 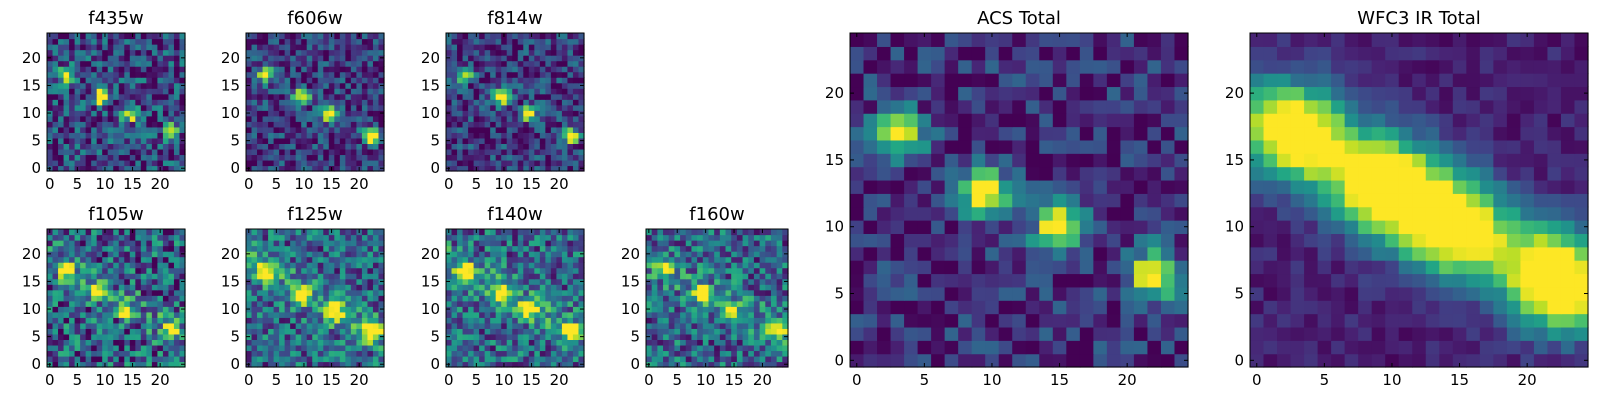 What do you see at coordinates (716, 214) in the screenshot?
I see `panel-title: f160w` at bounding box center [716, 214].